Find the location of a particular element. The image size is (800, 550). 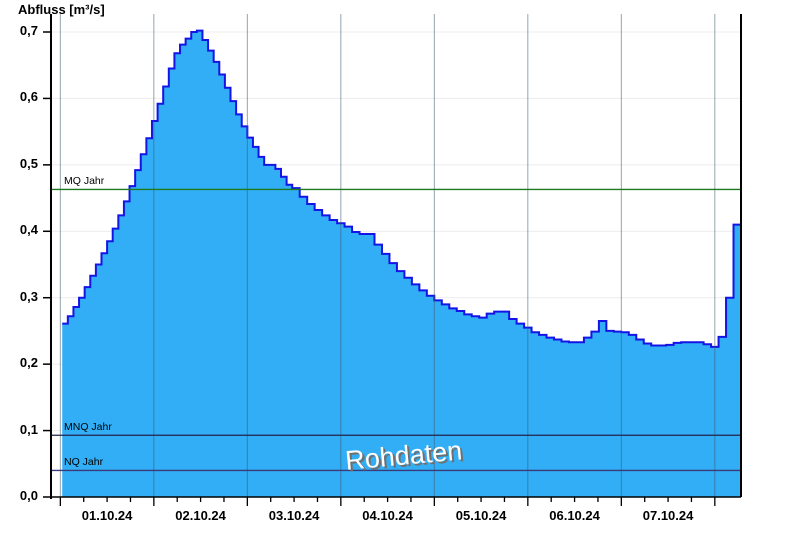

x-axis-tick-label: 03.10.24 is located at coordinates (294, 515).